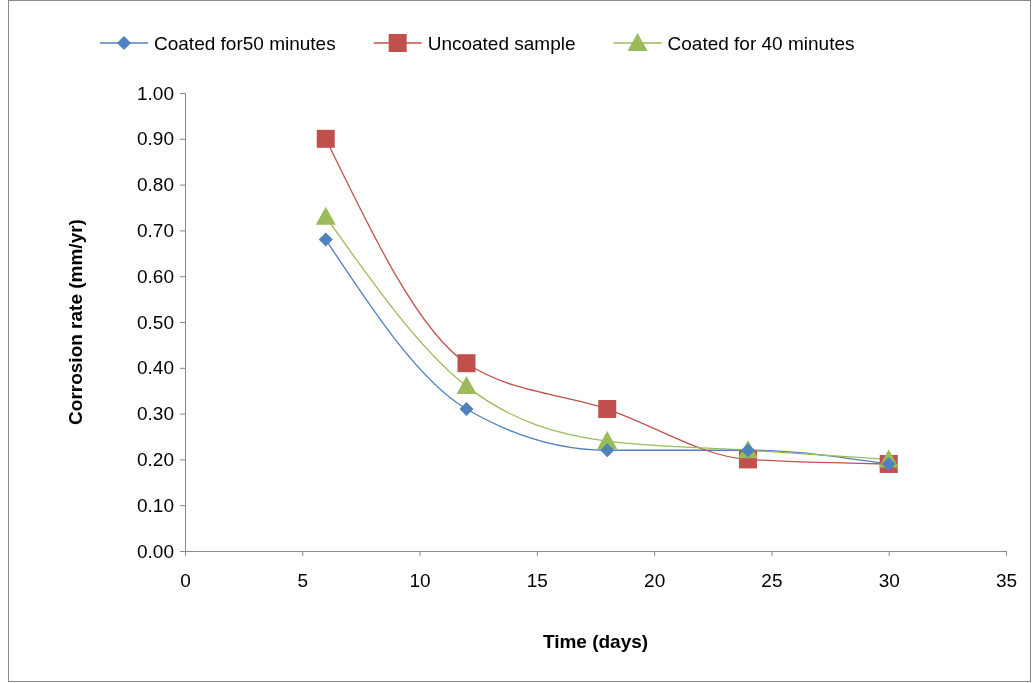  I want to click on y-axis-title: Corrosion rate (mm/yr), so click(75, 322).